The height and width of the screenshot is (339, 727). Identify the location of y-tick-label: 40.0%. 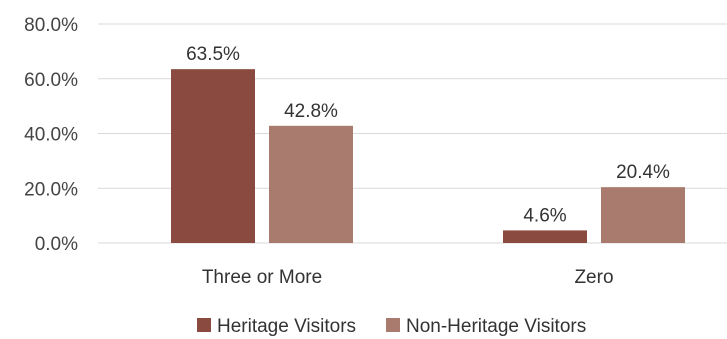
(51, 135).